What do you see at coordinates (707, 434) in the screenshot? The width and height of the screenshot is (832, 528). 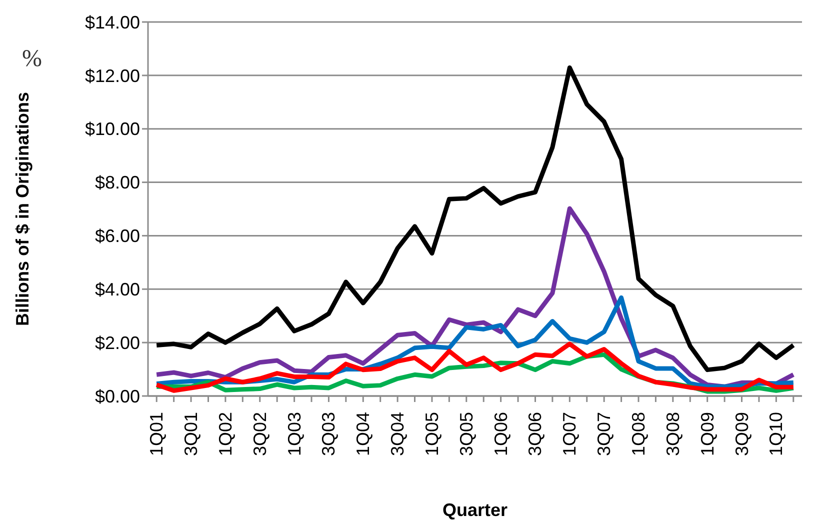 I see `x-tick-label: 1Q09` at bounding box center [707, 434].